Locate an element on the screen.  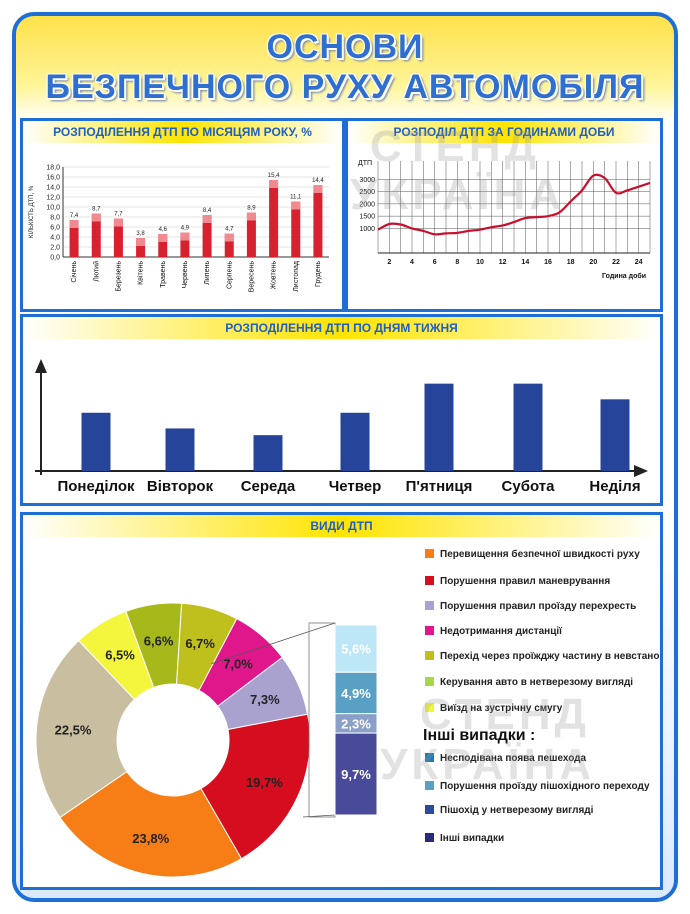
hours-ytick-label: 1500 is located at coordinates (367, 217).